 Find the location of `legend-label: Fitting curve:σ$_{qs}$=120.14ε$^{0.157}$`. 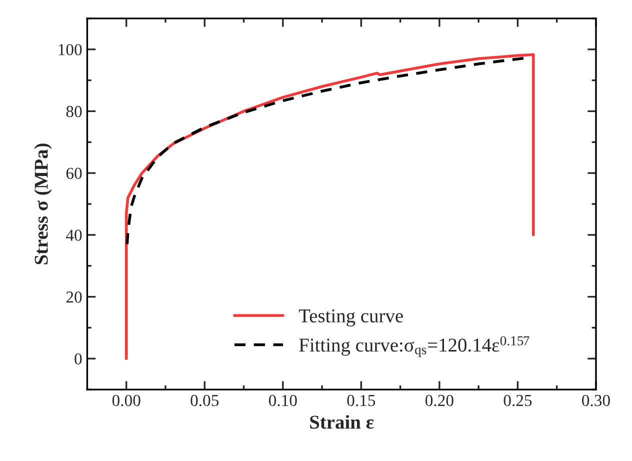

legend-label: Fitting curve:σ$_{qs}$=120.14ε$^{0.157}$ is located at coordinates (414, 347).